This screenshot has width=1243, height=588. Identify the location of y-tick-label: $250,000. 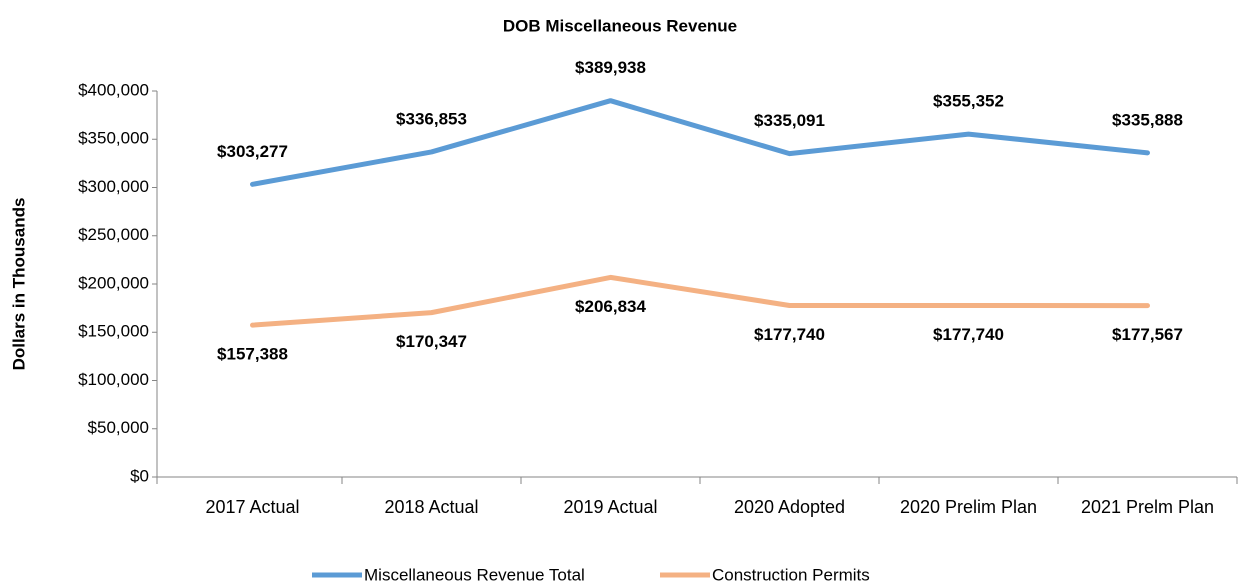
(113, 234).